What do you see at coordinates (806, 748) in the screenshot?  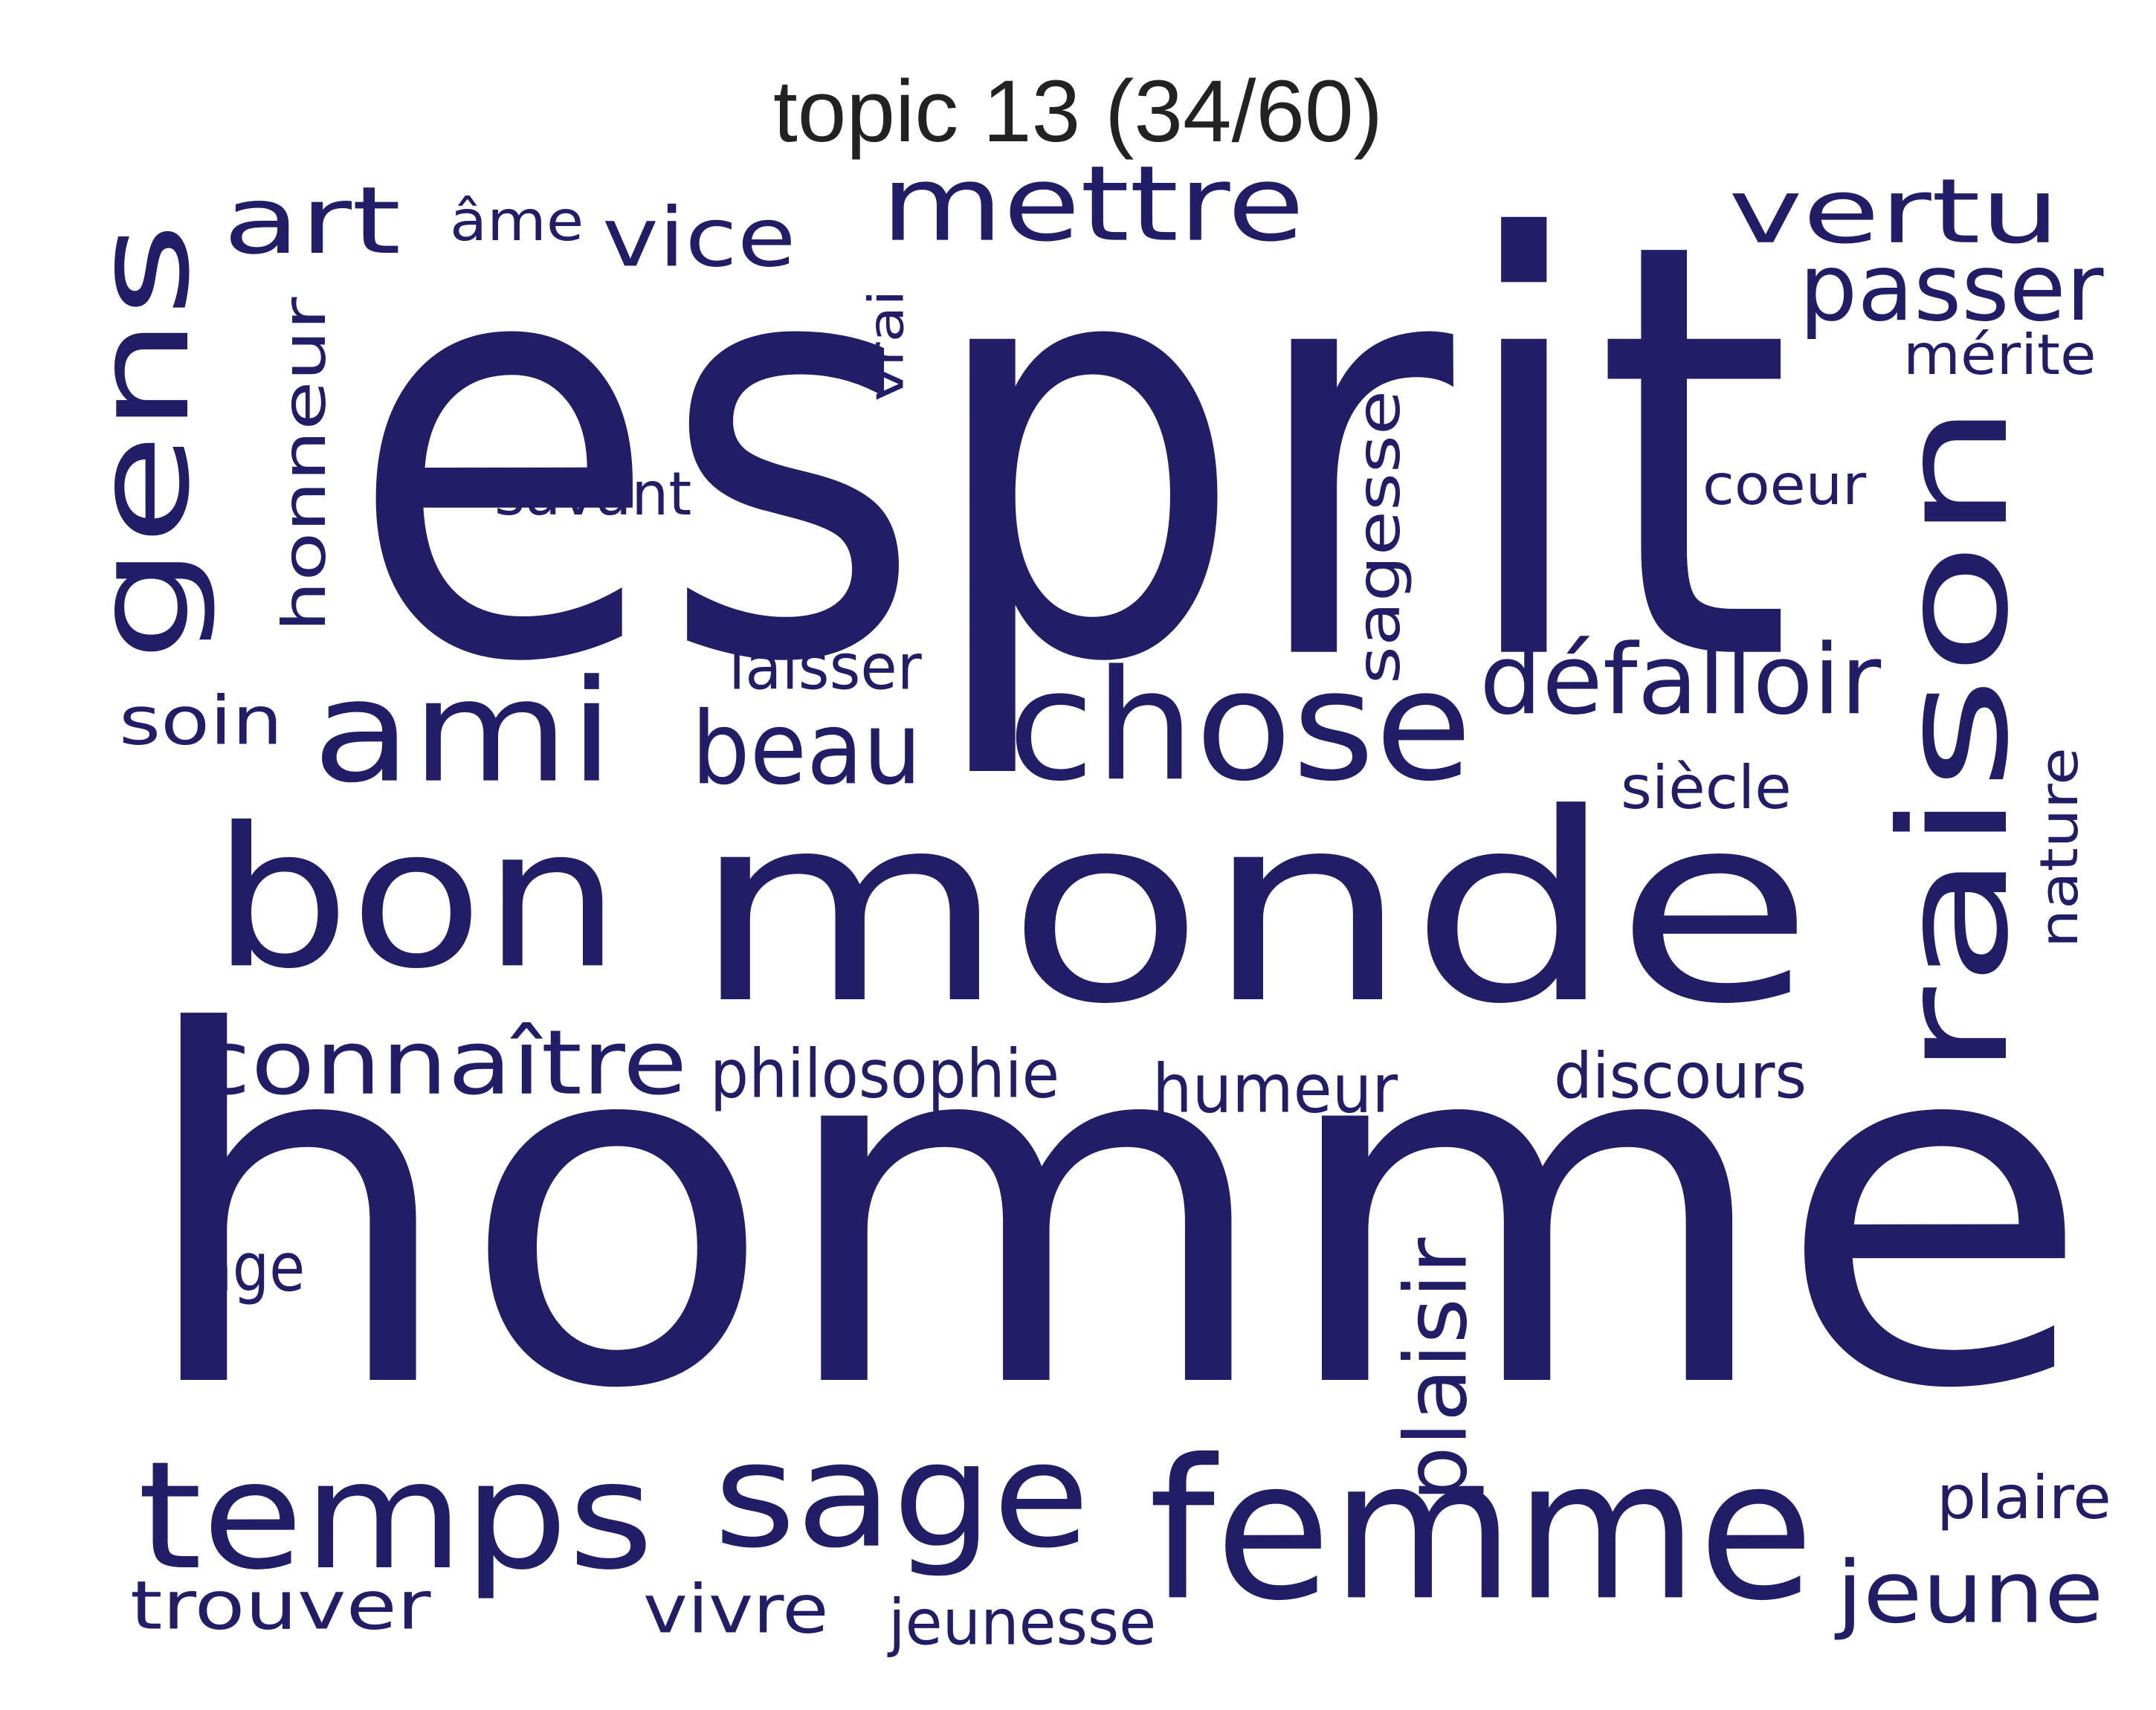 I see `word-beau: beau` at bounding box center [806, 748].